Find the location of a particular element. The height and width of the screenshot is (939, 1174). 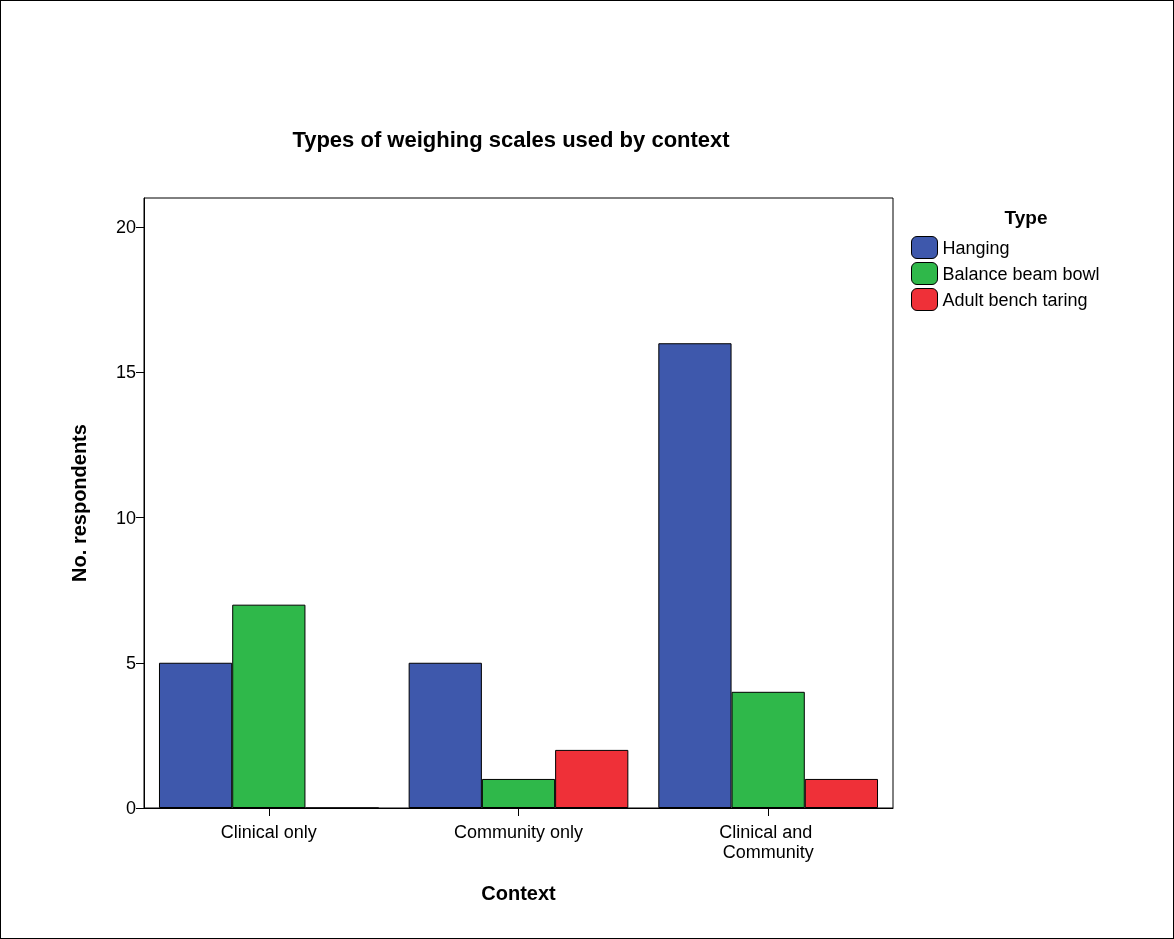

x-axis-title: Context is located at coordinates (519, 893).